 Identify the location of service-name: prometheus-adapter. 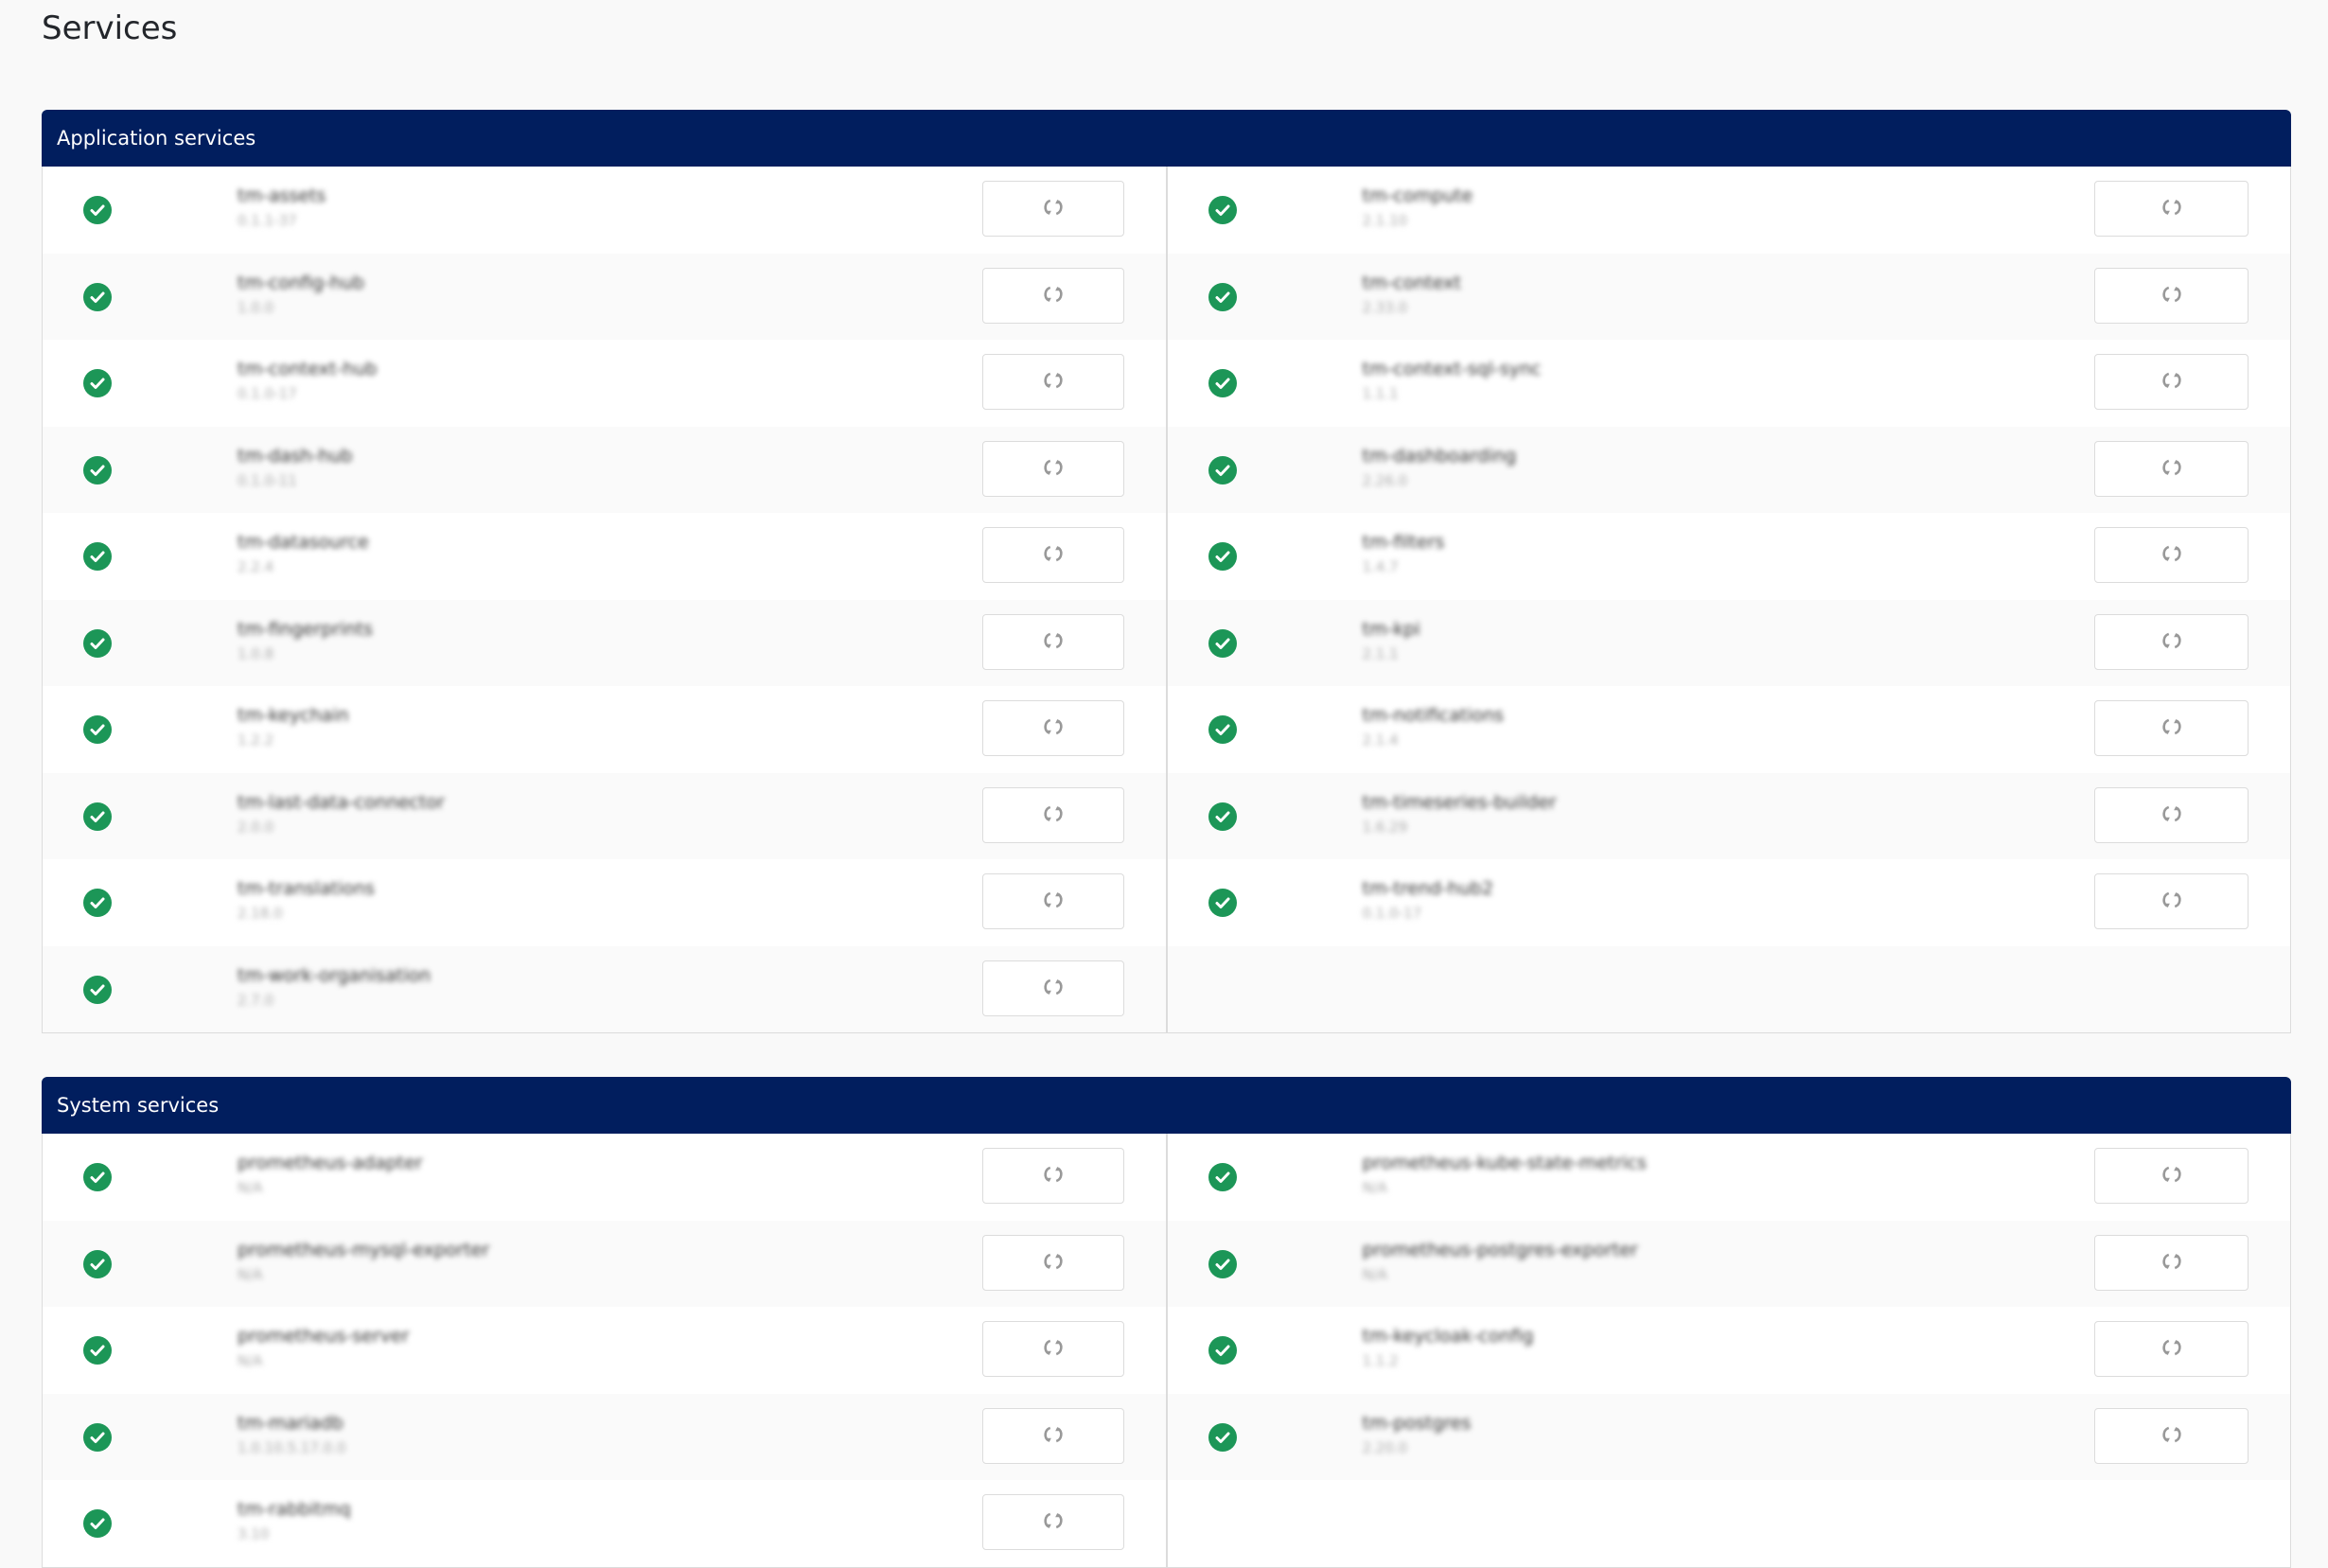
(330, 1163).